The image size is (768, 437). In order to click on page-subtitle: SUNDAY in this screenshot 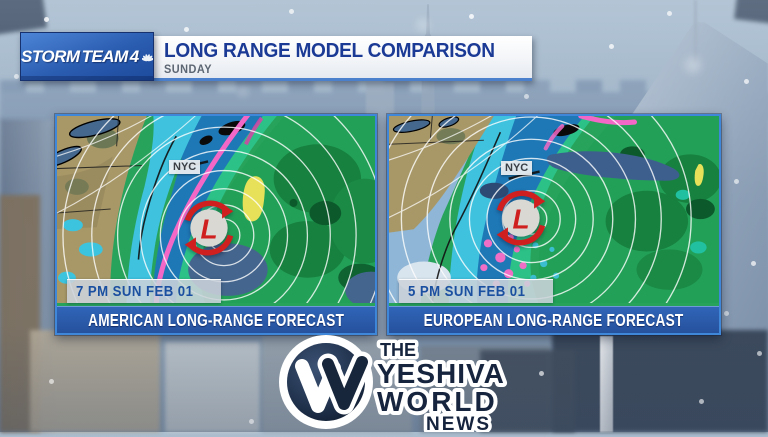, I will do `click(188, 70)`.